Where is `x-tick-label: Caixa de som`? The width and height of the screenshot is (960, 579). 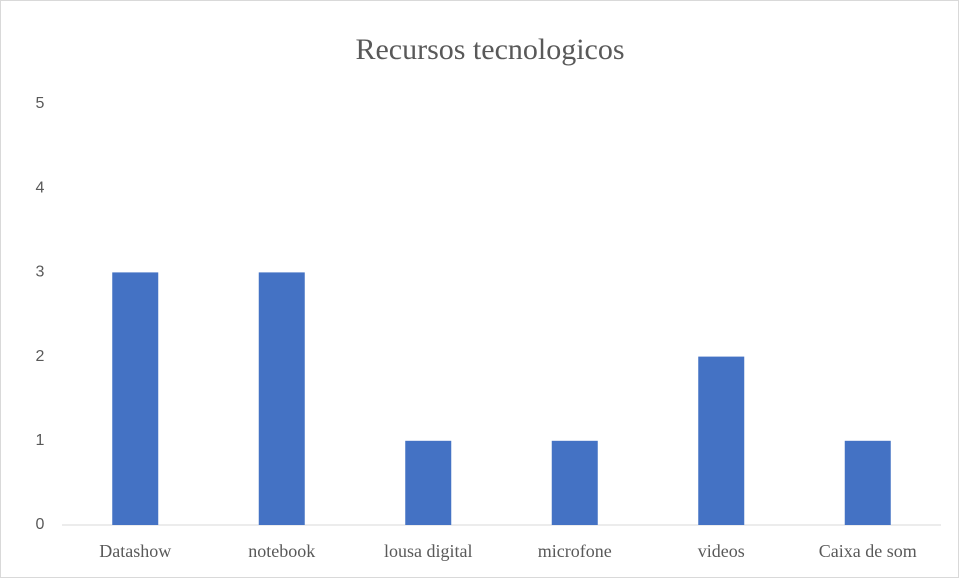
x-tick-label: Caixa de som is located at coordinates (868, 551).